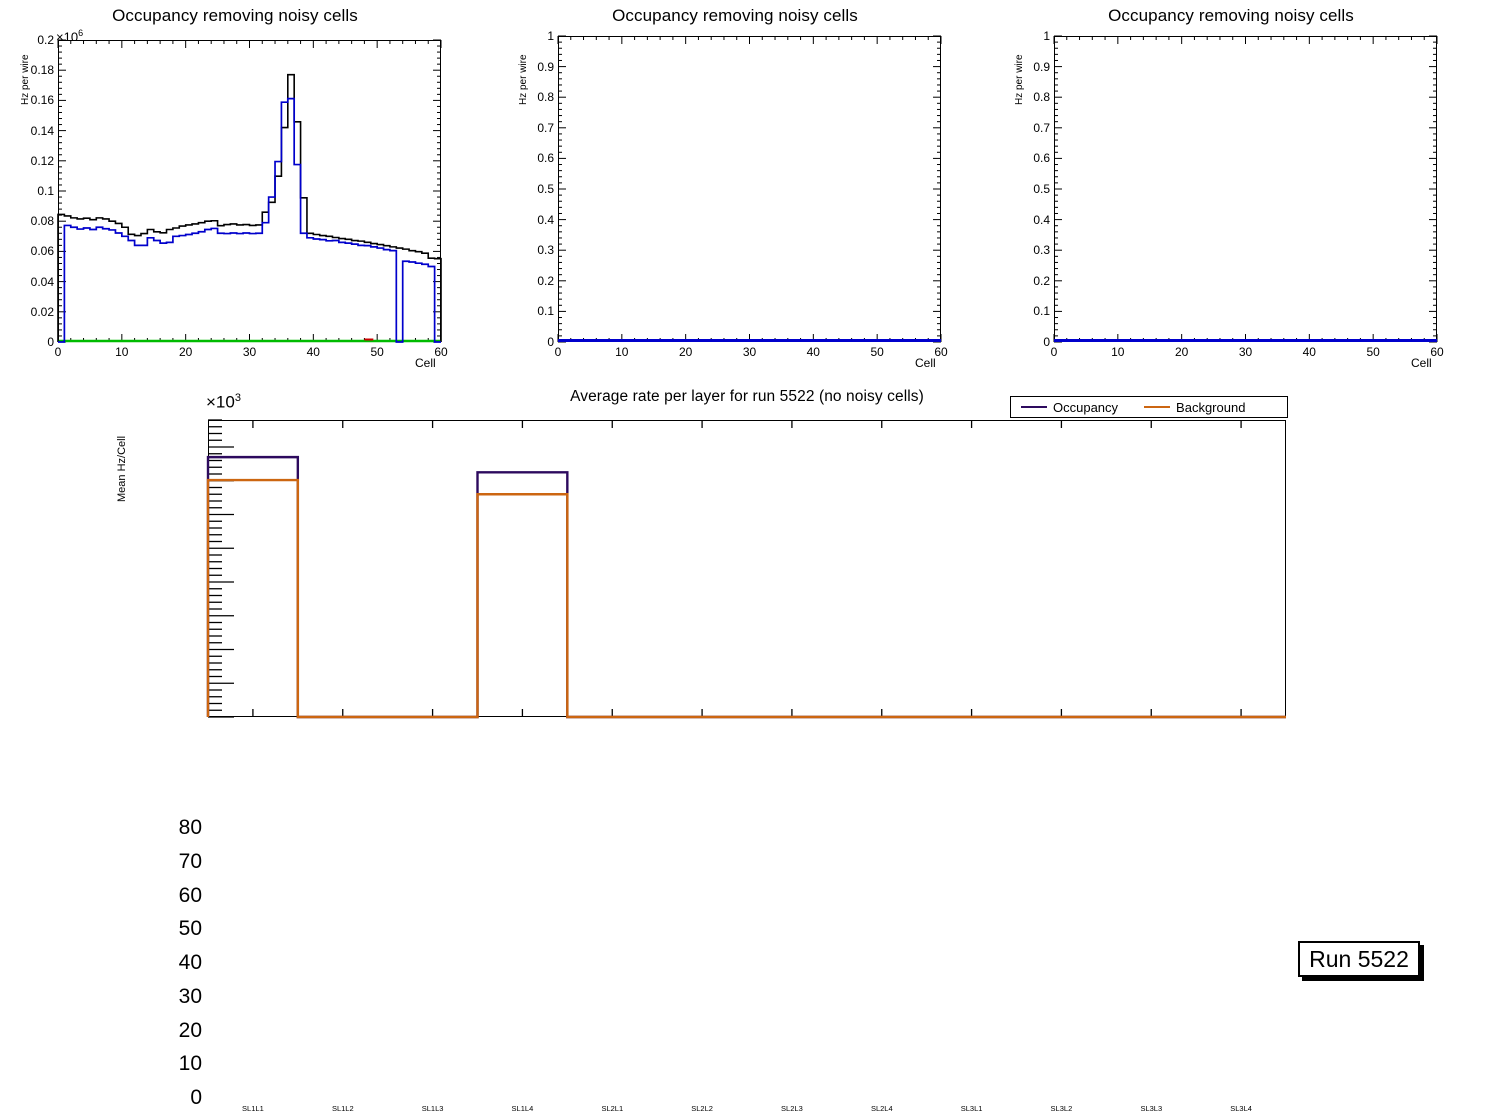  What do you see at coordinates (1194, 407) in the screenshot?
I see `legend-entry-background: Background` at bounding box center [1194, 407].